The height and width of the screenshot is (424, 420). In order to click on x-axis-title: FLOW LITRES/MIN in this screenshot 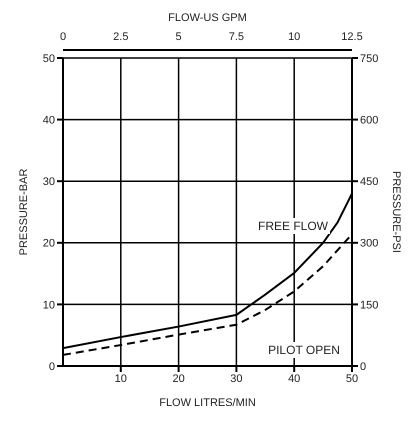, I will do `click(207, 403)`.